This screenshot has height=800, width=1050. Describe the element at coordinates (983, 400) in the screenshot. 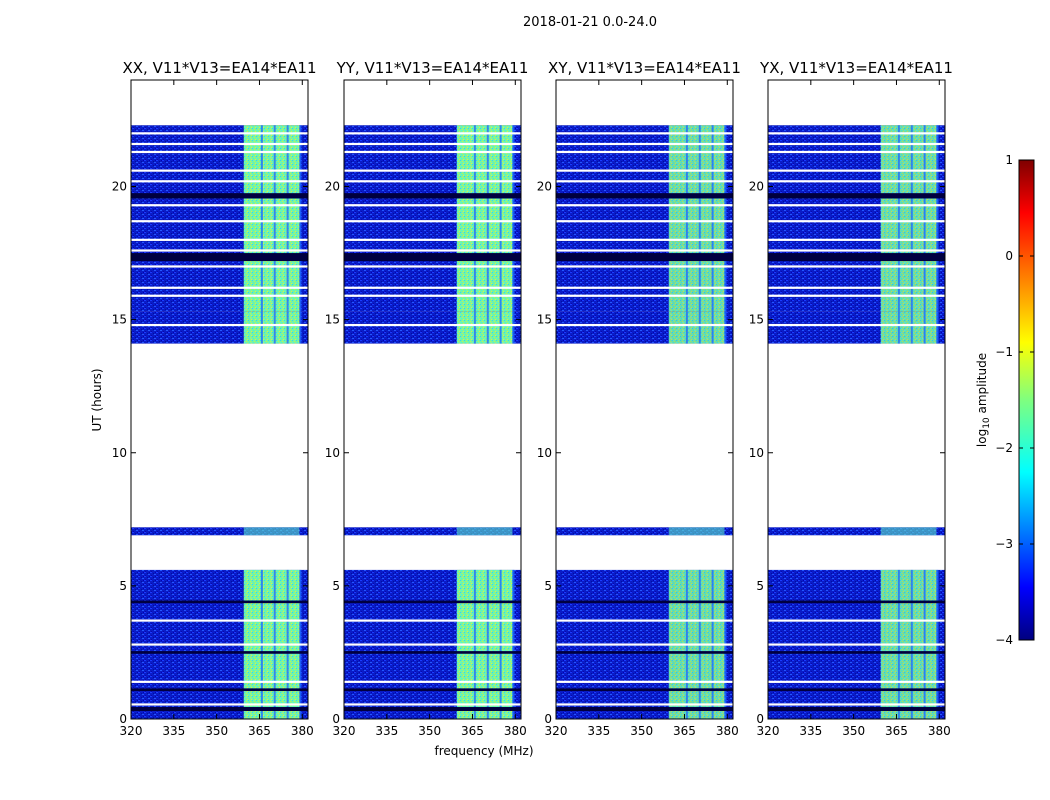

I see `colorbar-label: log10 amplitude` at that location.